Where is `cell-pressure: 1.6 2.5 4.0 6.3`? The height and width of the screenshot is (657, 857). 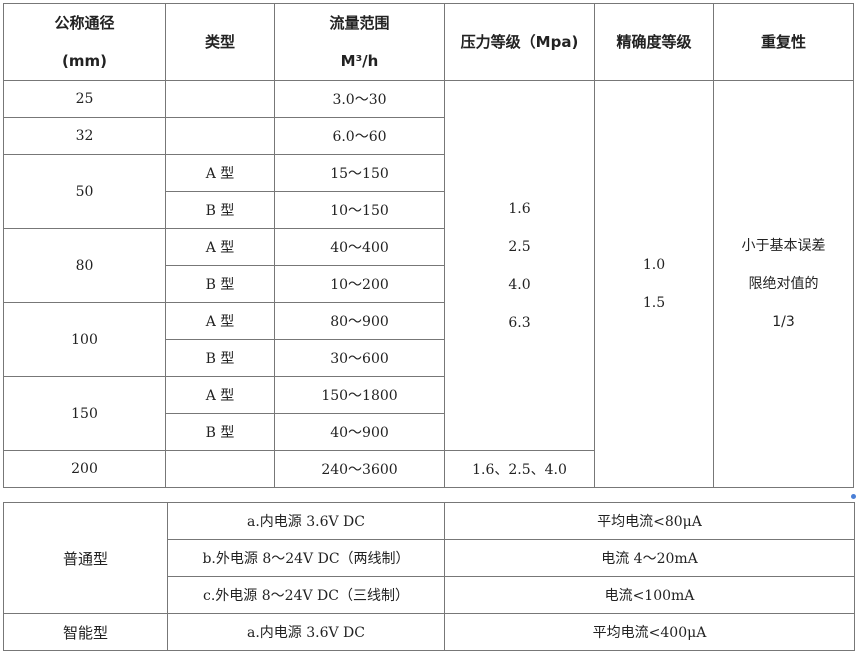
cell-pressure: 1.6 2.5 4.0 6.3 is located at coordinates (519, 265).